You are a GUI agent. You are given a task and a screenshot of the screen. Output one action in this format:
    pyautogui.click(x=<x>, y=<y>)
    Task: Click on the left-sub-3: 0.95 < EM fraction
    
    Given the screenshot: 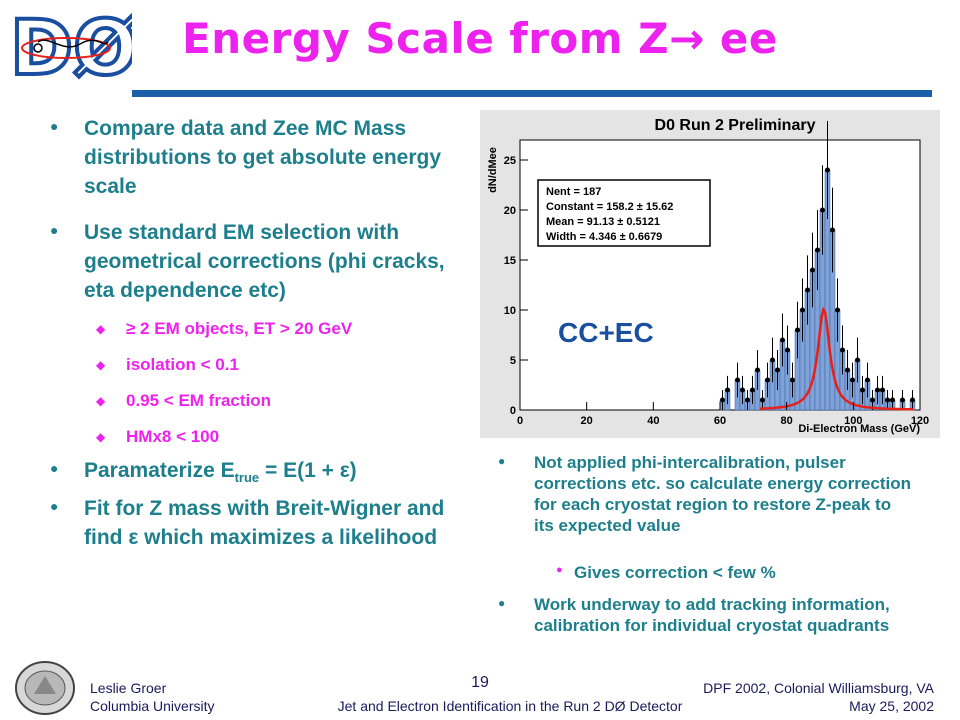 What is the action you would take?
    pyautogui.click(x=199, y=400)
    